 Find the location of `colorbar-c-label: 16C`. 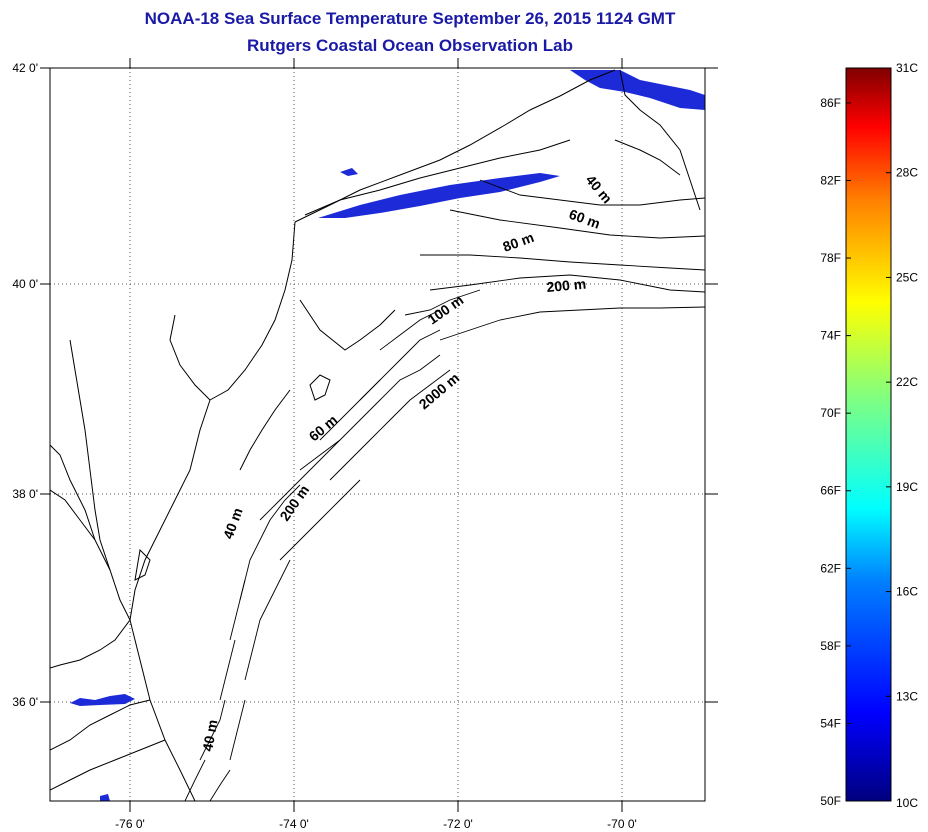

colorbar-c-label: 16C is located at coordinates (907, 592).